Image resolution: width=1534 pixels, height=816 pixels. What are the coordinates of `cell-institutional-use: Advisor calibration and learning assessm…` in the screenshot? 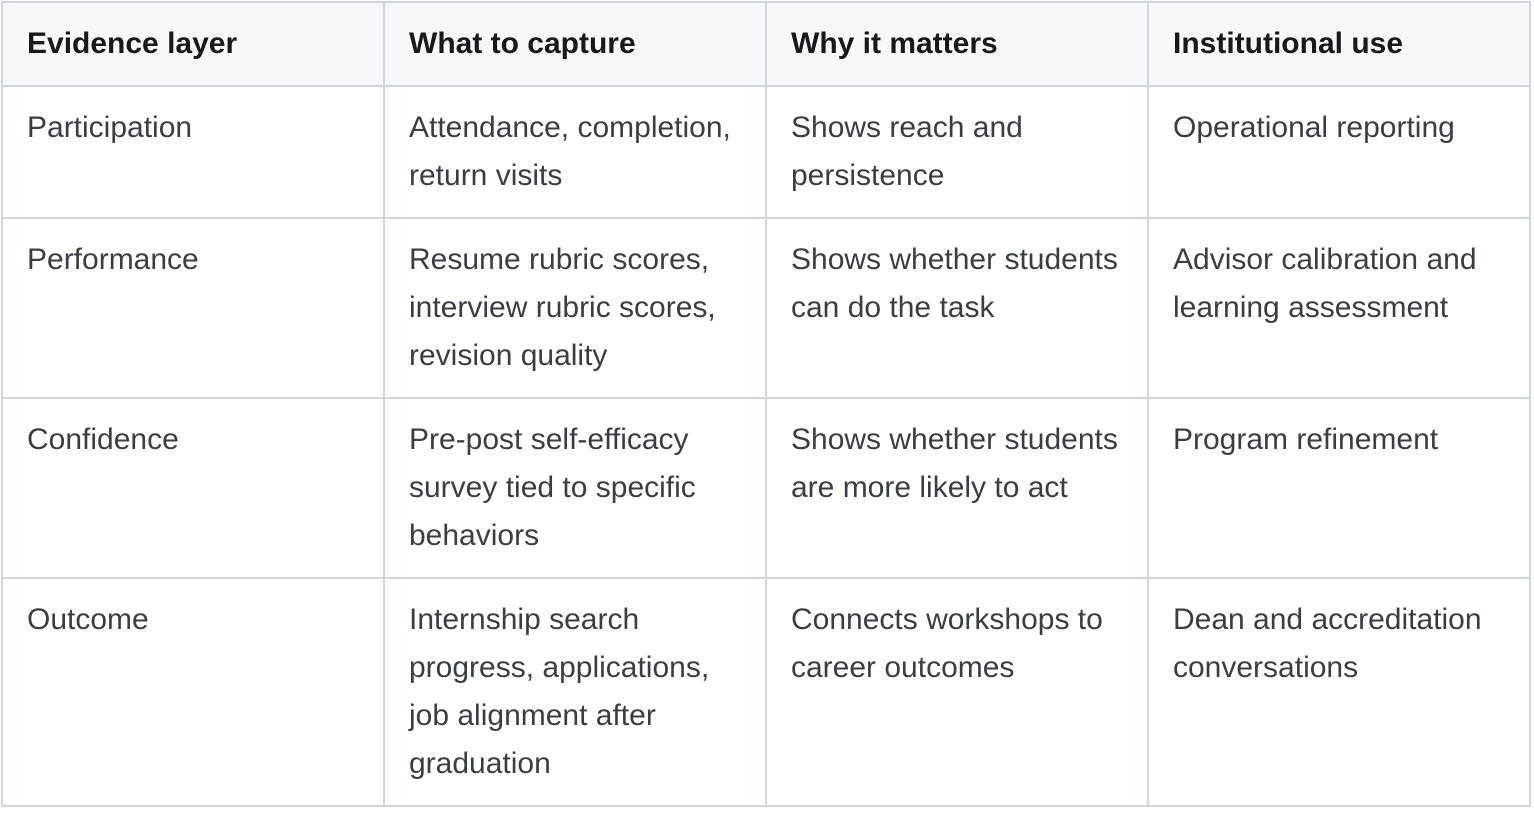 It's located at (1339, 308).